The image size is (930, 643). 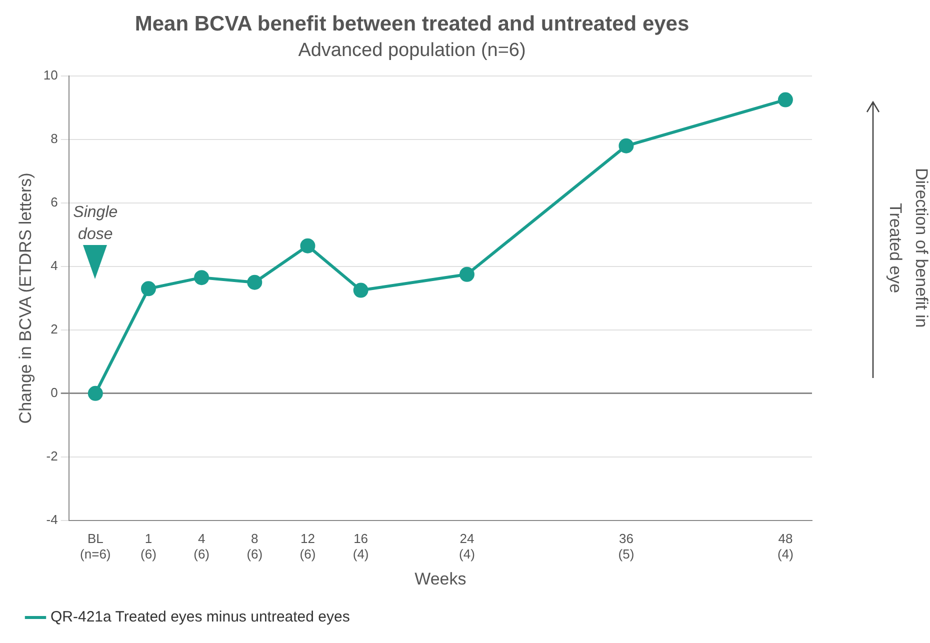 What do you see at coordinates (148, 546) in the screenshot?
I see `x-tick-label: 1 (6)` at bounding box center [148, 546].